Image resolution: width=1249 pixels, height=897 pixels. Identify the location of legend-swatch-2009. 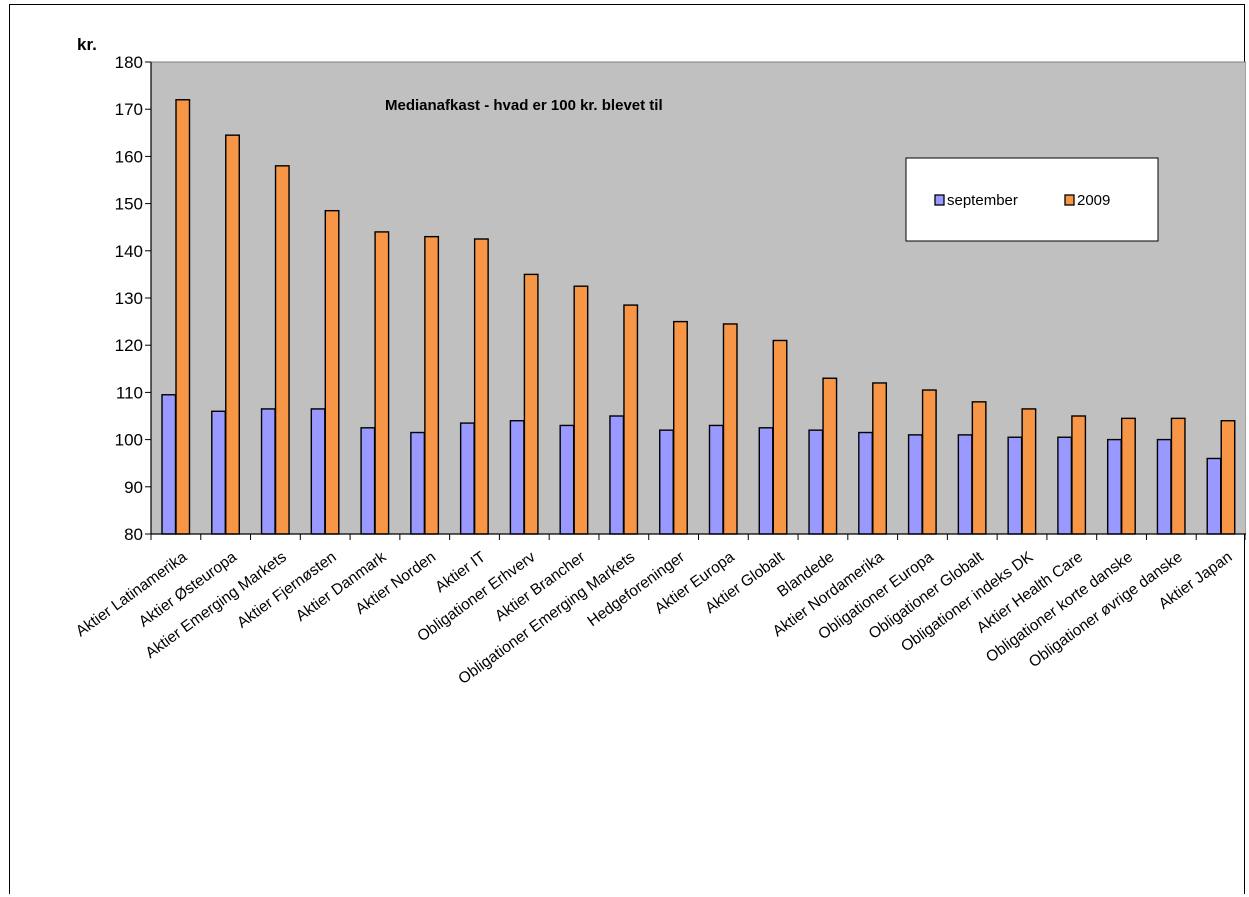
(1069, 200).